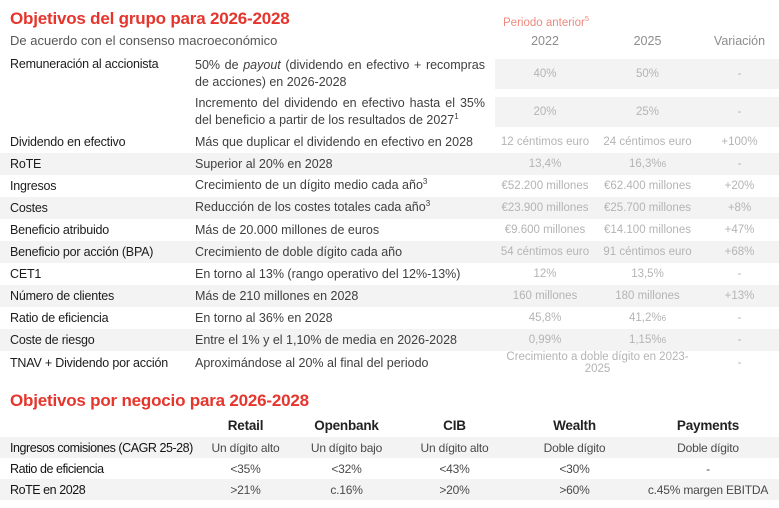 The width and height of the screenshot is (779, 508). I want to click on row-label: Ingresos, so click(33, 186).